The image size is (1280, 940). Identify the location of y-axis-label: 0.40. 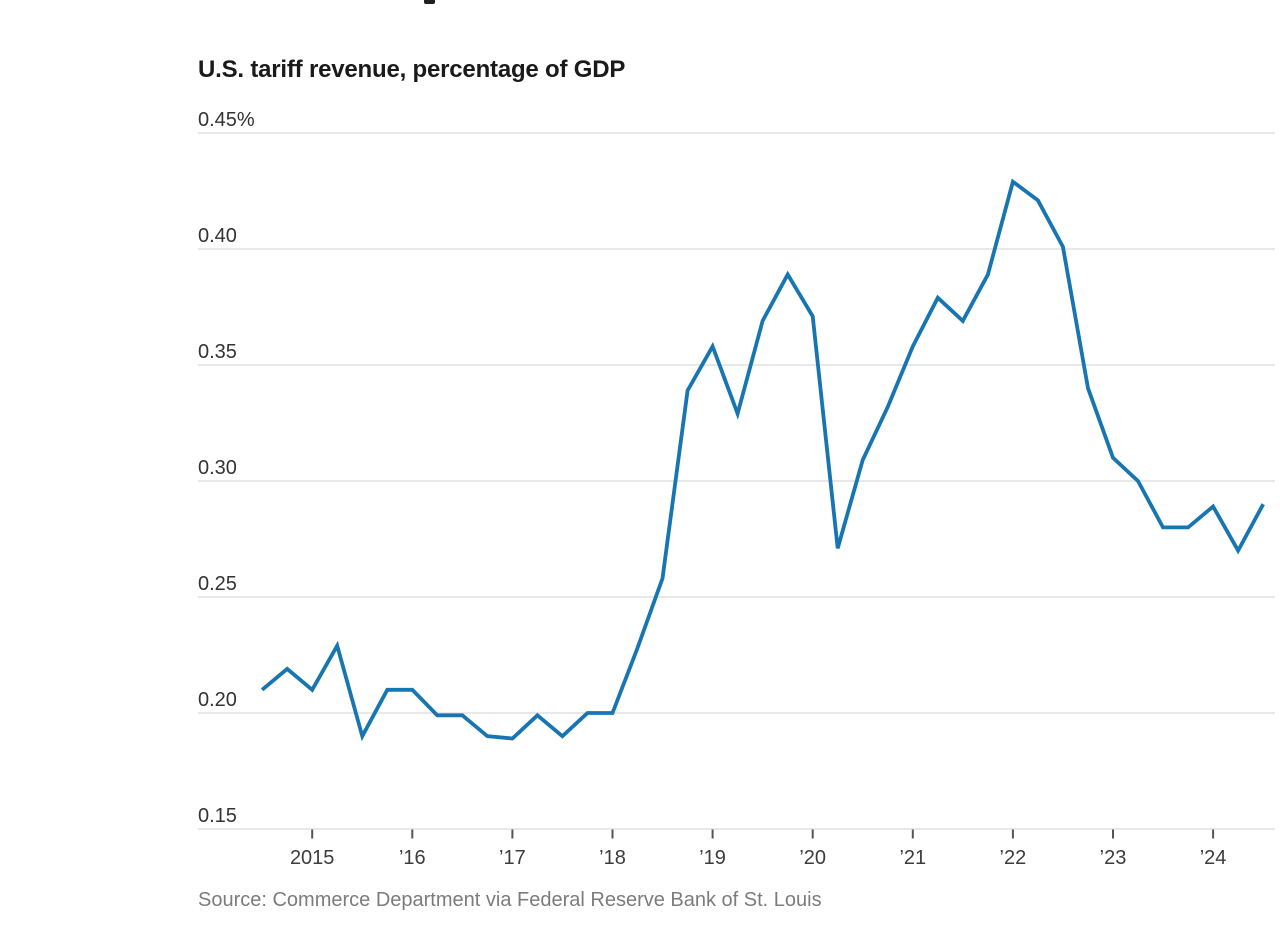
(217, 236).